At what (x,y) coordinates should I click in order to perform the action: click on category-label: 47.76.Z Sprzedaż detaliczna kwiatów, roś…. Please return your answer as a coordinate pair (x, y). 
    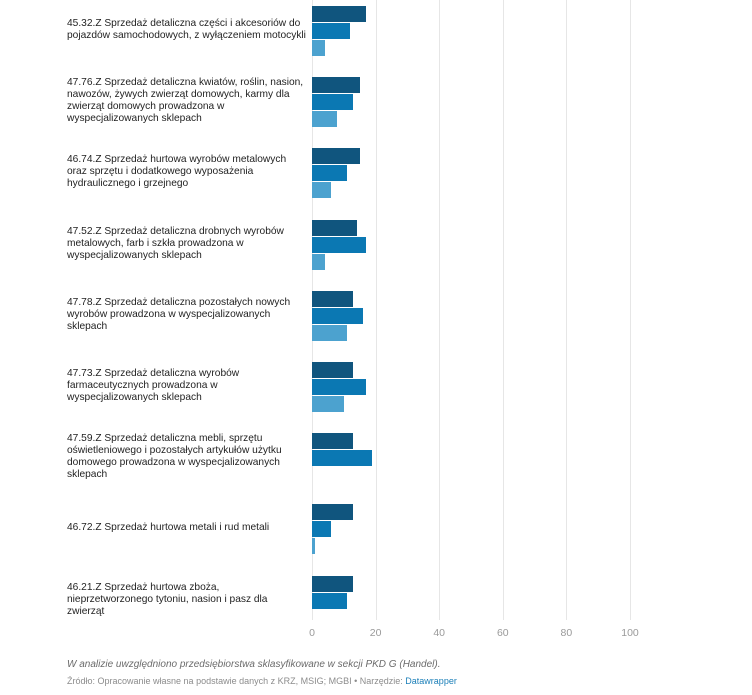
    Looking at the image, I should click on (185, 101).